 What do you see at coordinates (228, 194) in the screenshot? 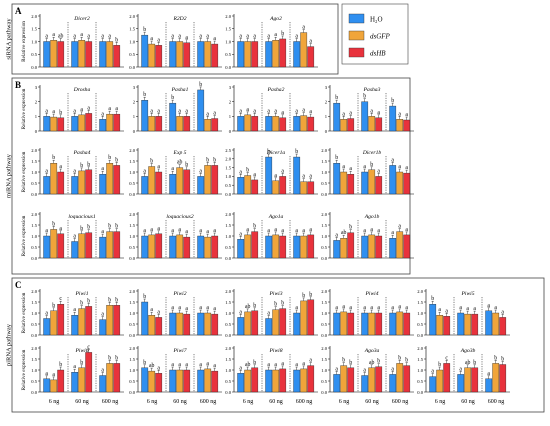
I see `y-tick-label: 0.0` at bounding box center [228, 194].